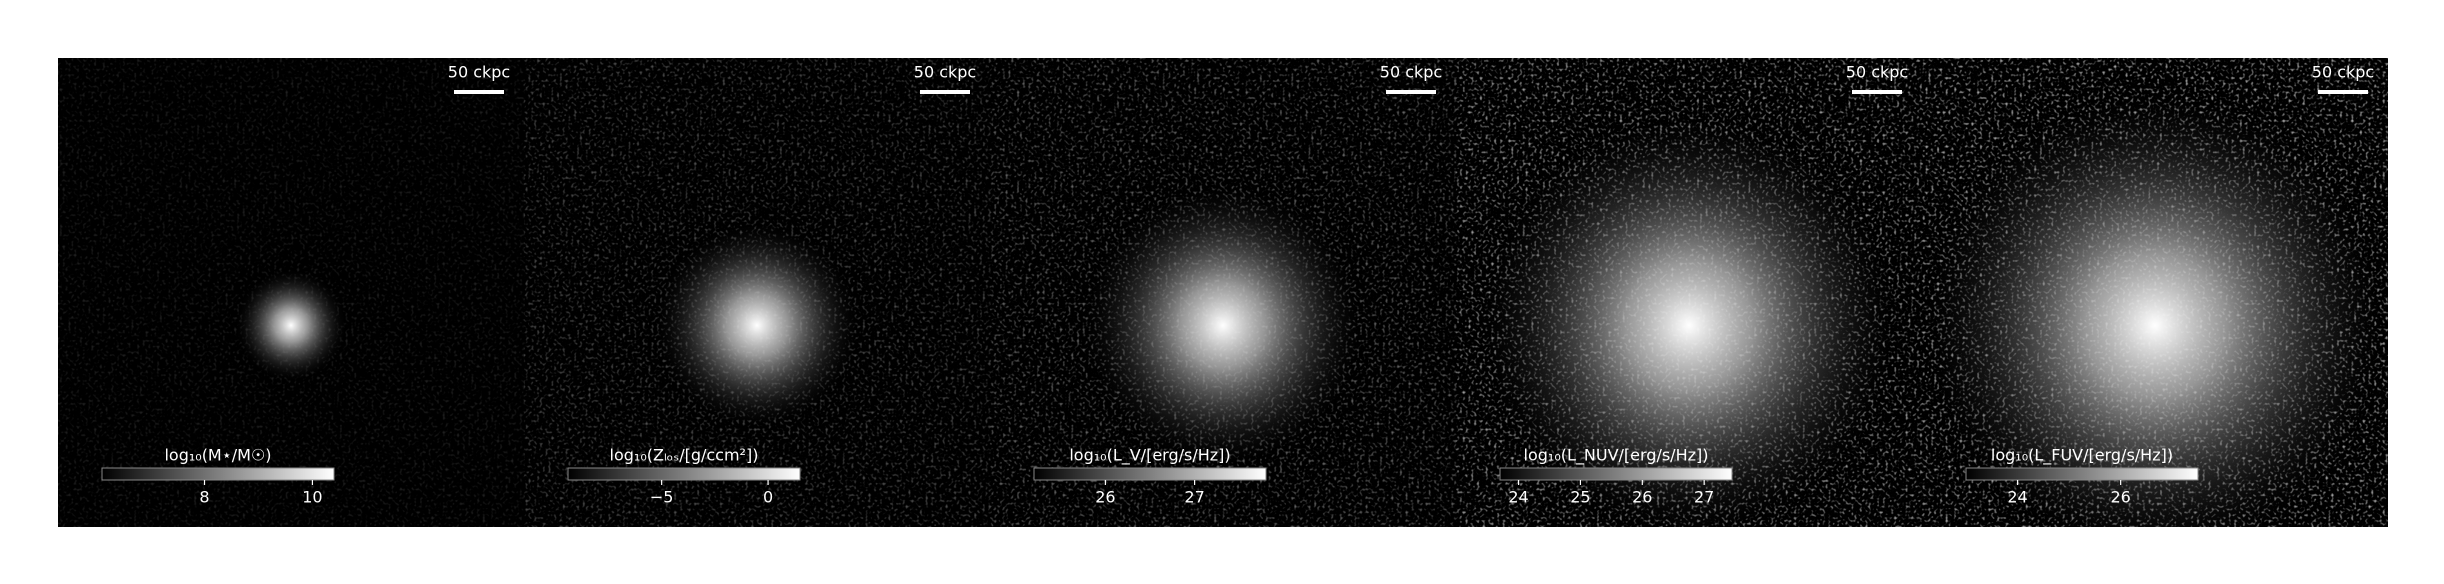  What do you see at coordinates (2082, 456) in the screenshot?
I see `colorbar-label: log₁₀(L_FUV/[erg/s/Hz])` at bounding box center [2082, 456].